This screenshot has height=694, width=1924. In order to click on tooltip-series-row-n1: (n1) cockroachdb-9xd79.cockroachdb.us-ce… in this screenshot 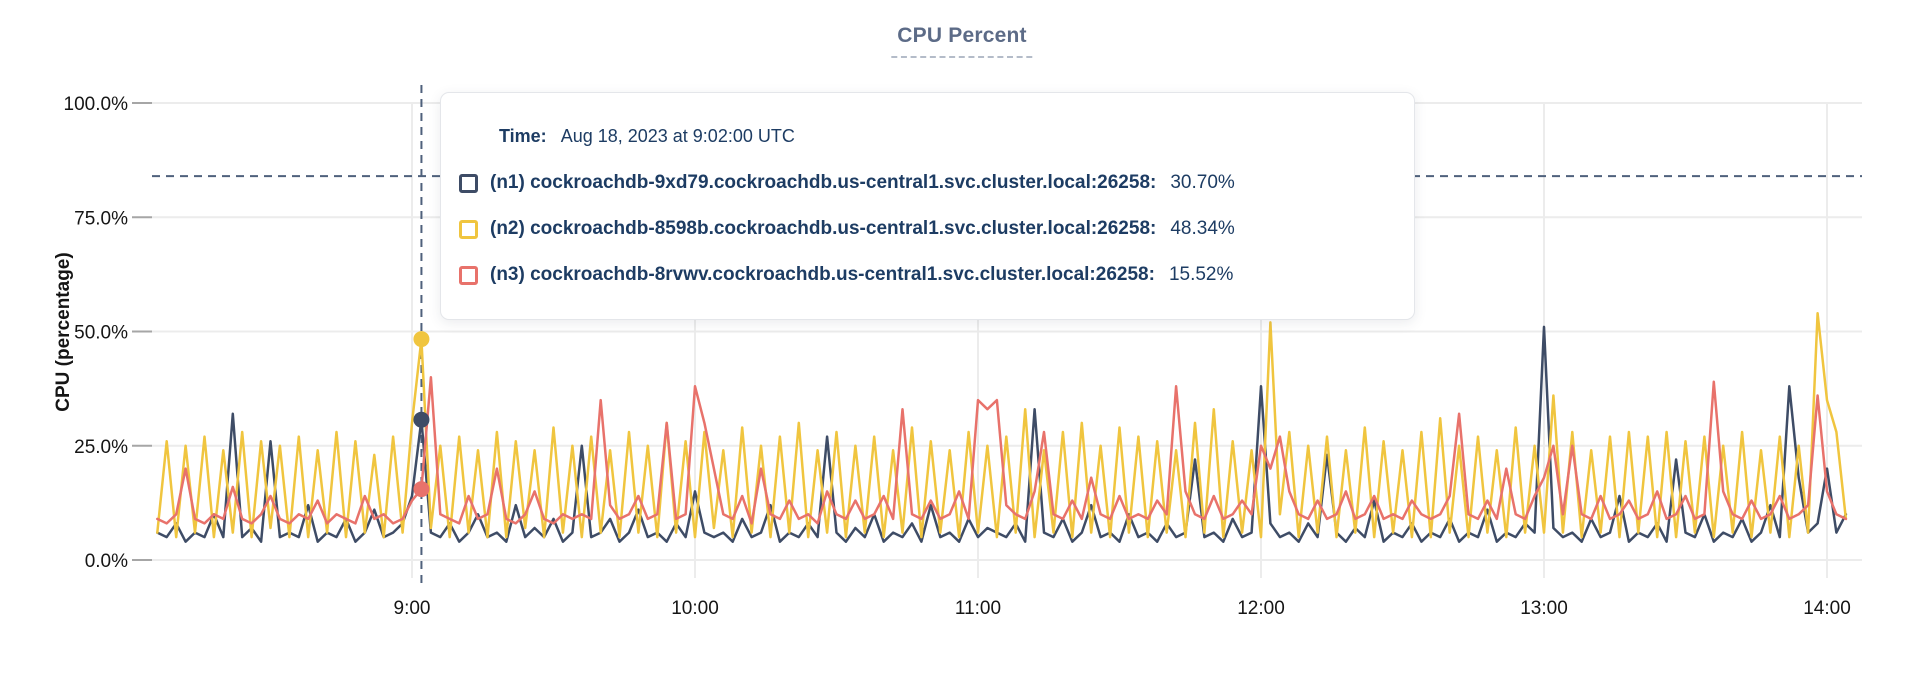, I will do `click(847, 183)`.